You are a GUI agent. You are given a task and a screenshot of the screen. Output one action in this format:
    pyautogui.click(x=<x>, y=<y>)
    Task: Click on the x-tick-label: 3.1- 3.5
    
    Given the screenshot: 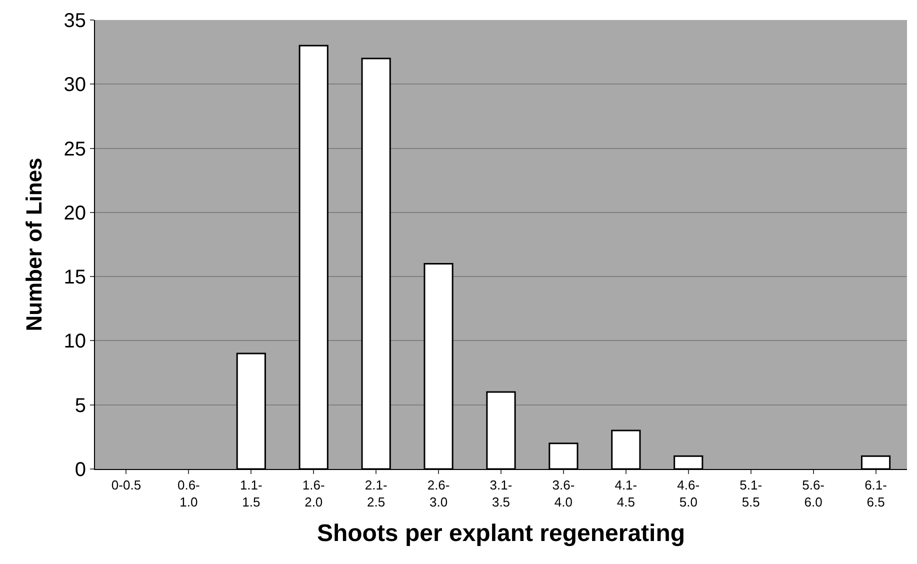 What is the action you would take?
    pyautogui.click(x=501, y=494)
    